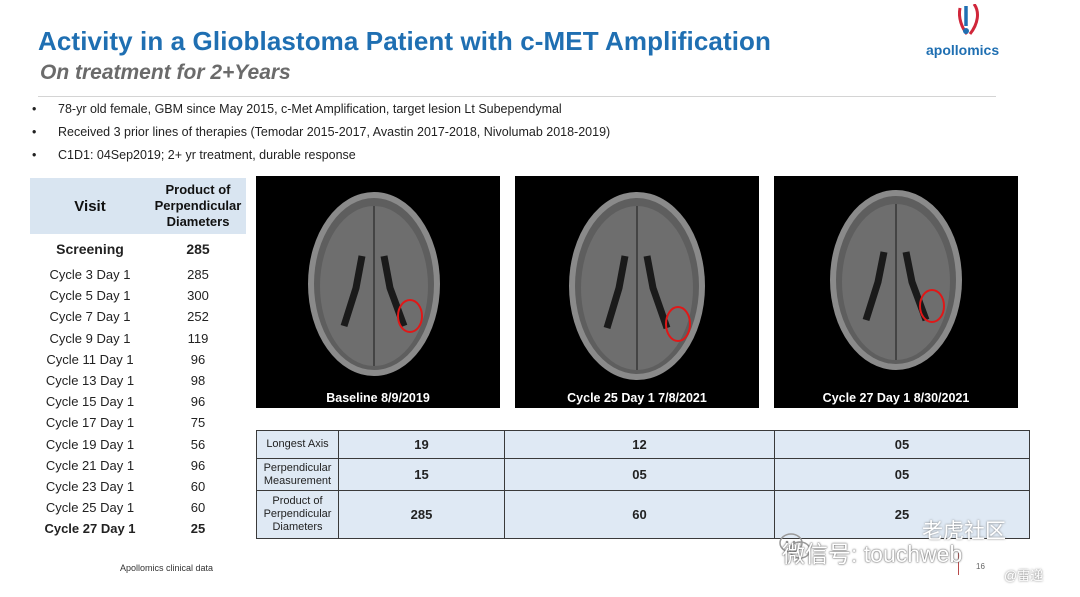 The image size is (1080, 597). What do you see at coordinates (297, 444) in the screenshot?
I see `measure-label: Longest Axis` at bounding box center [297, 444].